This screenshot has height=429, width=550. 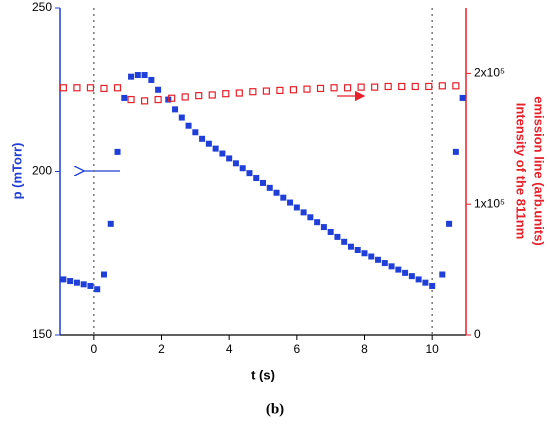 I want to click on y2-tick-label: 1x10⁵, so click(x=489, y=203).